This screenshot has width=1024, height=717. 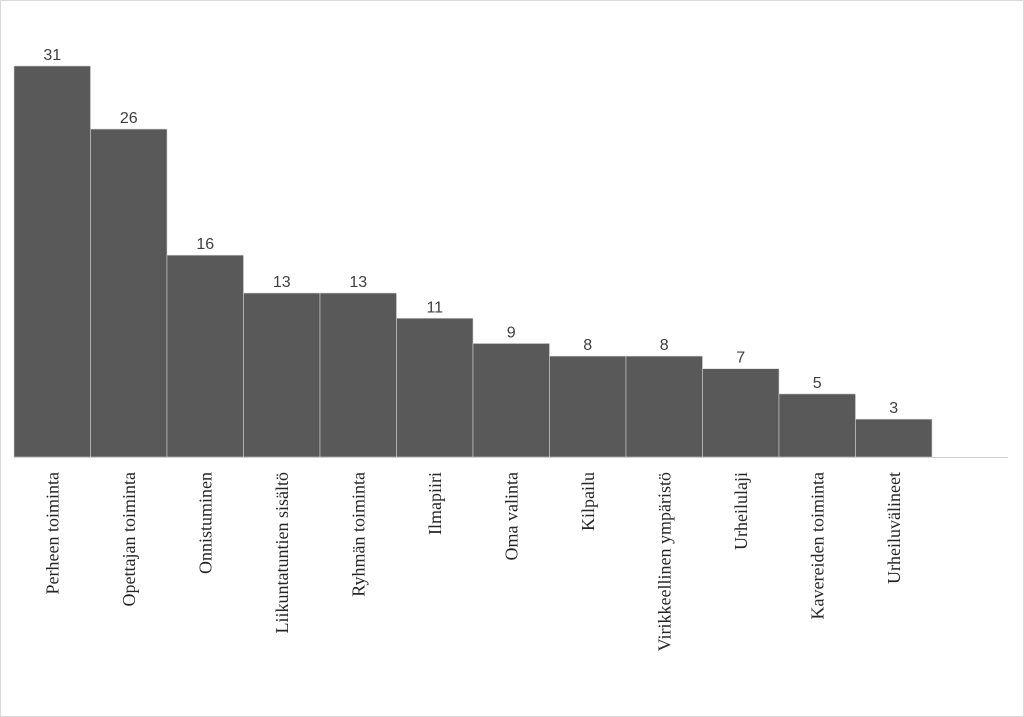 What do you see at coordinates (52, 55) in the screenshot?
I see `data-label-0: 31` at bounding box center [52, 55].